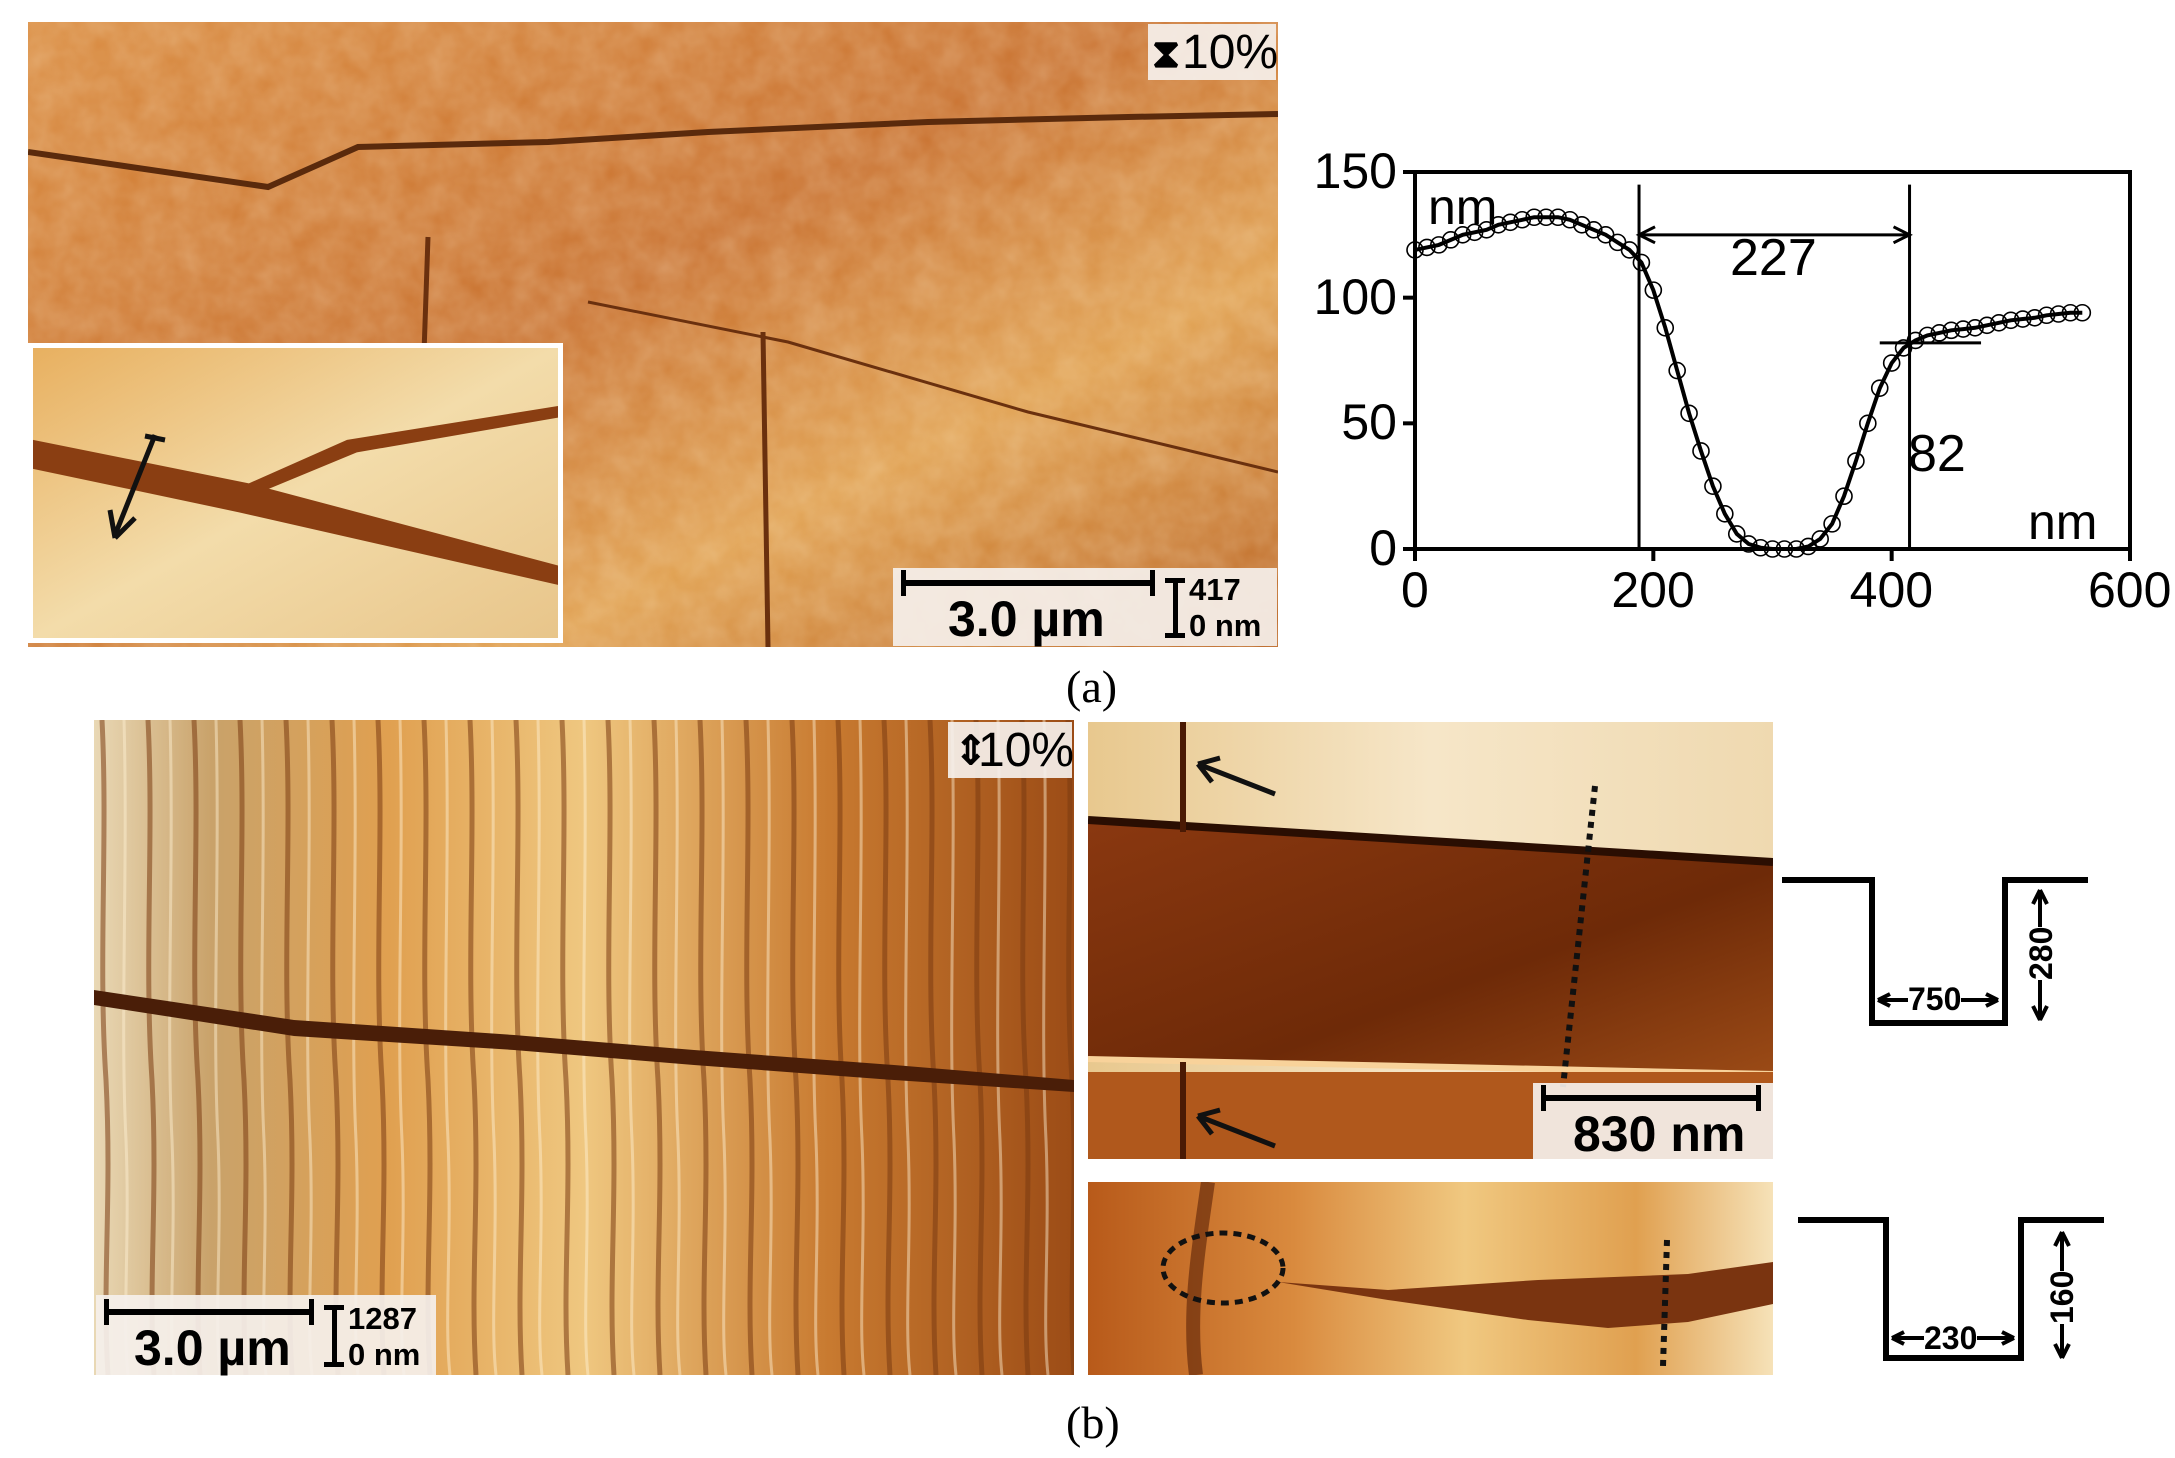 The width and height of the screenshot is (2175, 1458). I want to click on y-tick-label: 0, so click(1383, 548).